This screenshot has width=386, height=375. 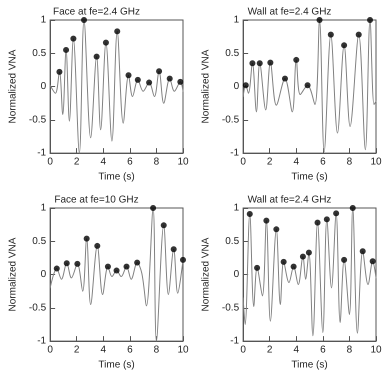 What do you see at coordinates (96, 12) in the screenshot?
I see `chart-title: Face at fe=2.4 GHz` at bounding box center [96, 12].